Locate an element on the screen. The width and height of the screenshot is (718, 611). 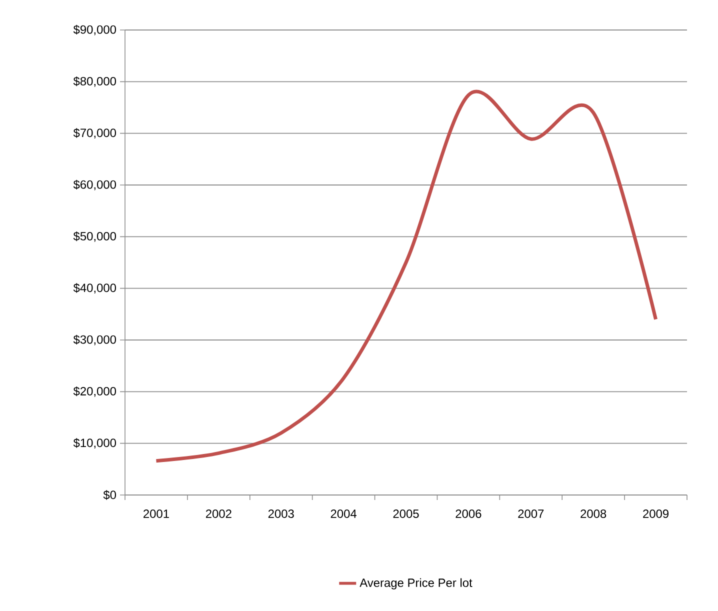
y-tick-label: $50,000 is located at coordinates (94, 236).